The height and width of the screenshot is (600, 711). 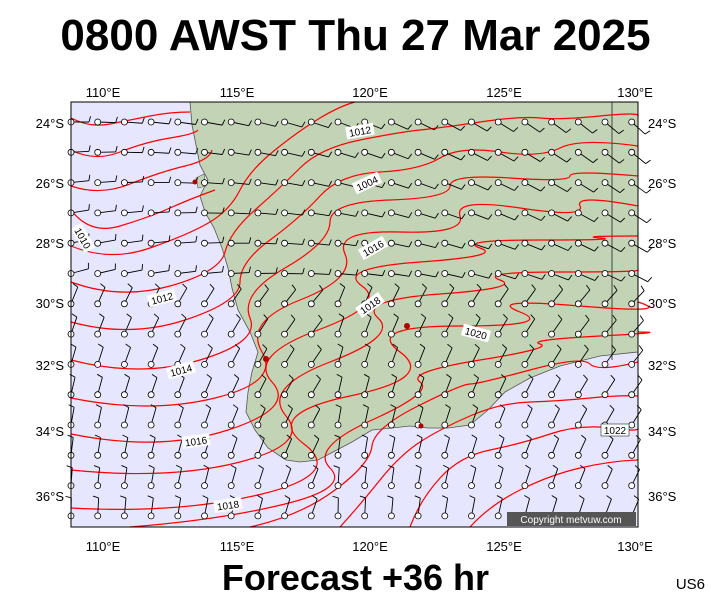 What do you see at coordinates (355, 577) in the screenshot?
I see `forecast-label: Forecast +36 hr` at bounding box center [355, 577].